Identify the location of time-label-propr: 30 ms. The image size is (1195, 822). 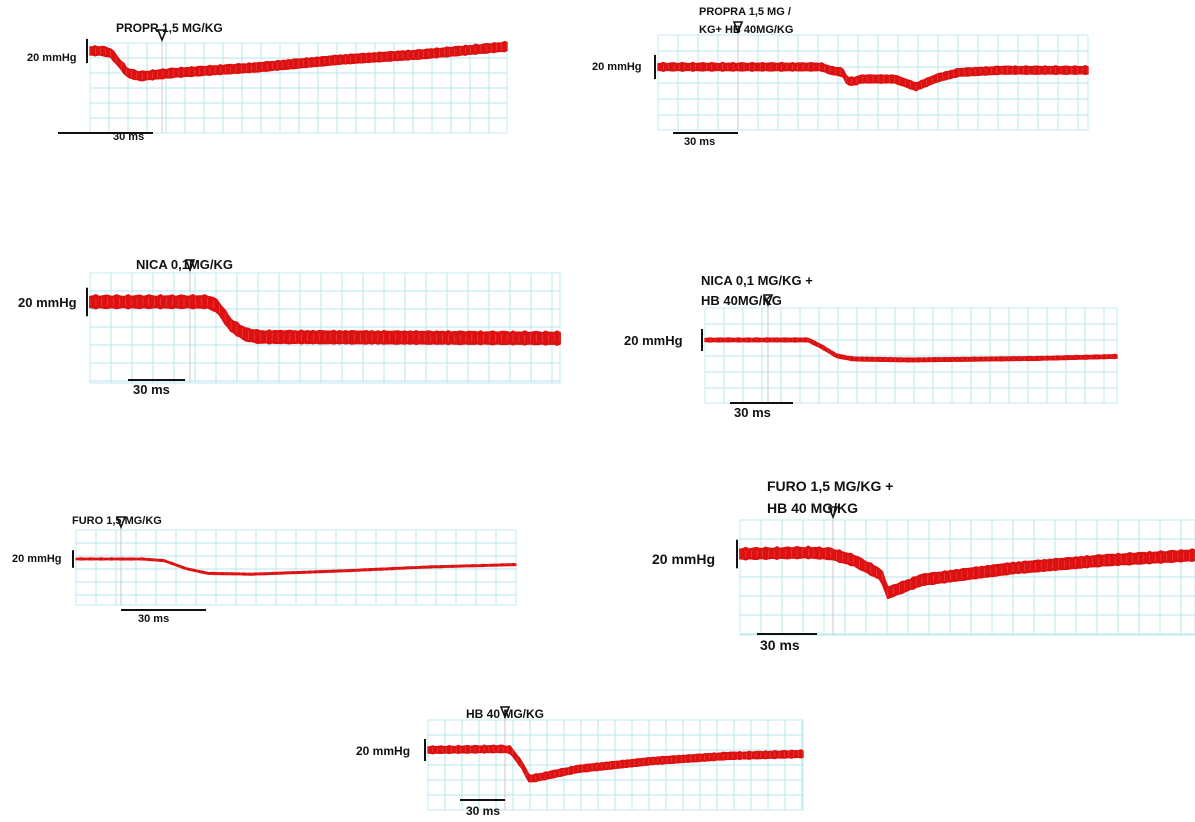
(129, 137).